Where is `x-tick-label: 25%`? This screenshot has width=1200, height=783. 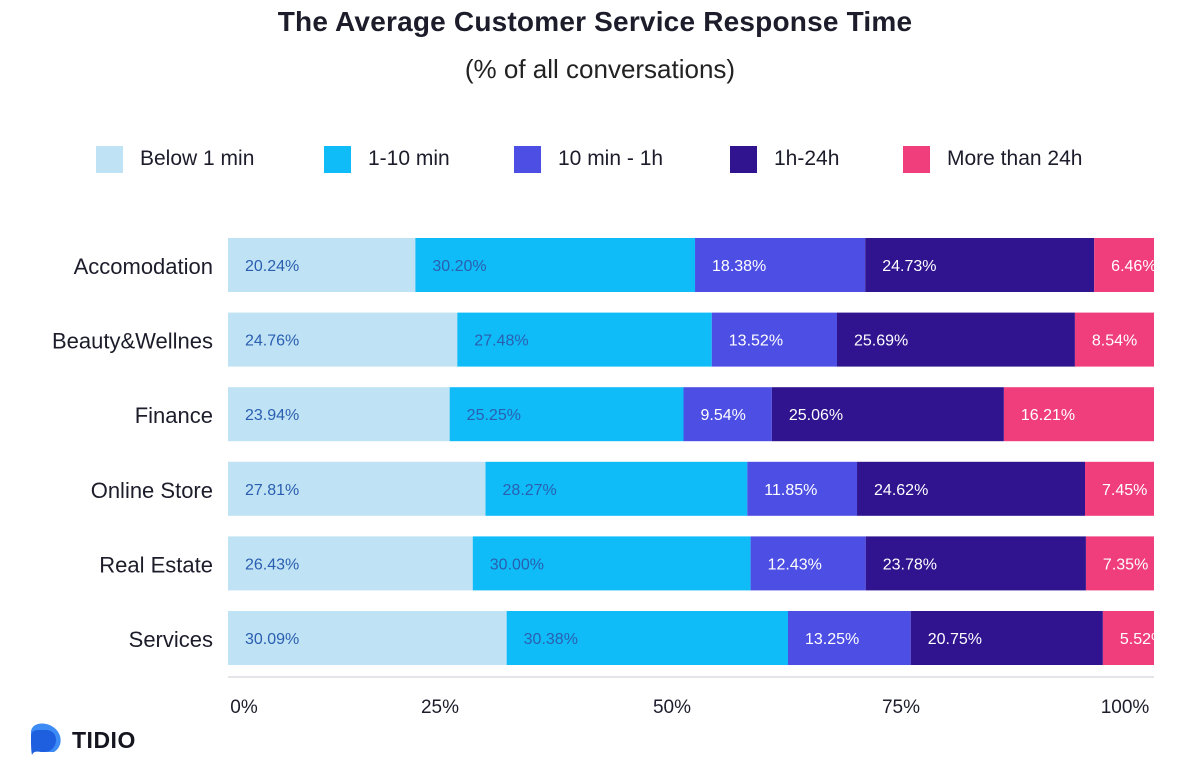 x-tick-label: 25% is located at coordinates (440, 707).